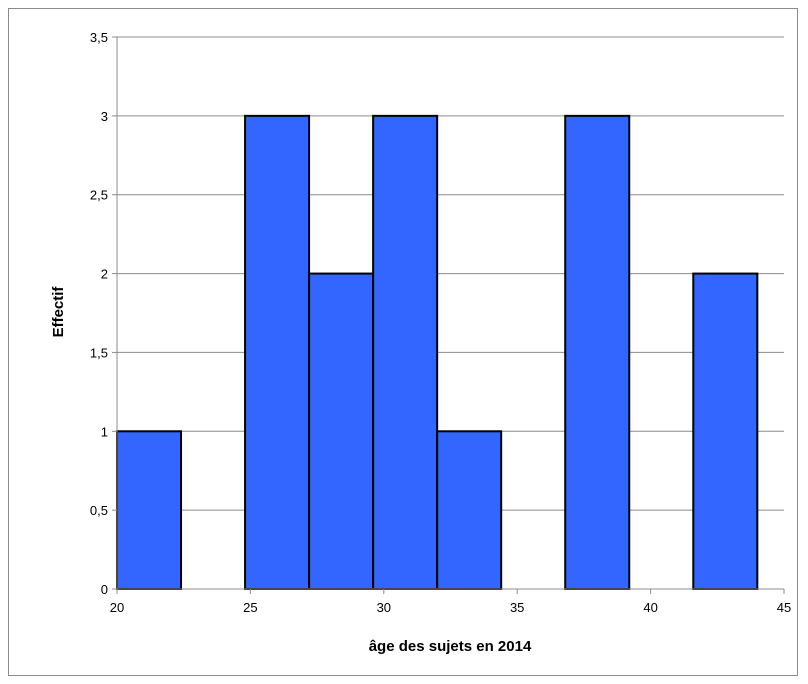 The height and width of the screenshot is (684, 808). I want to click on y-tick-label-5: 2,5, so click(99, 195).